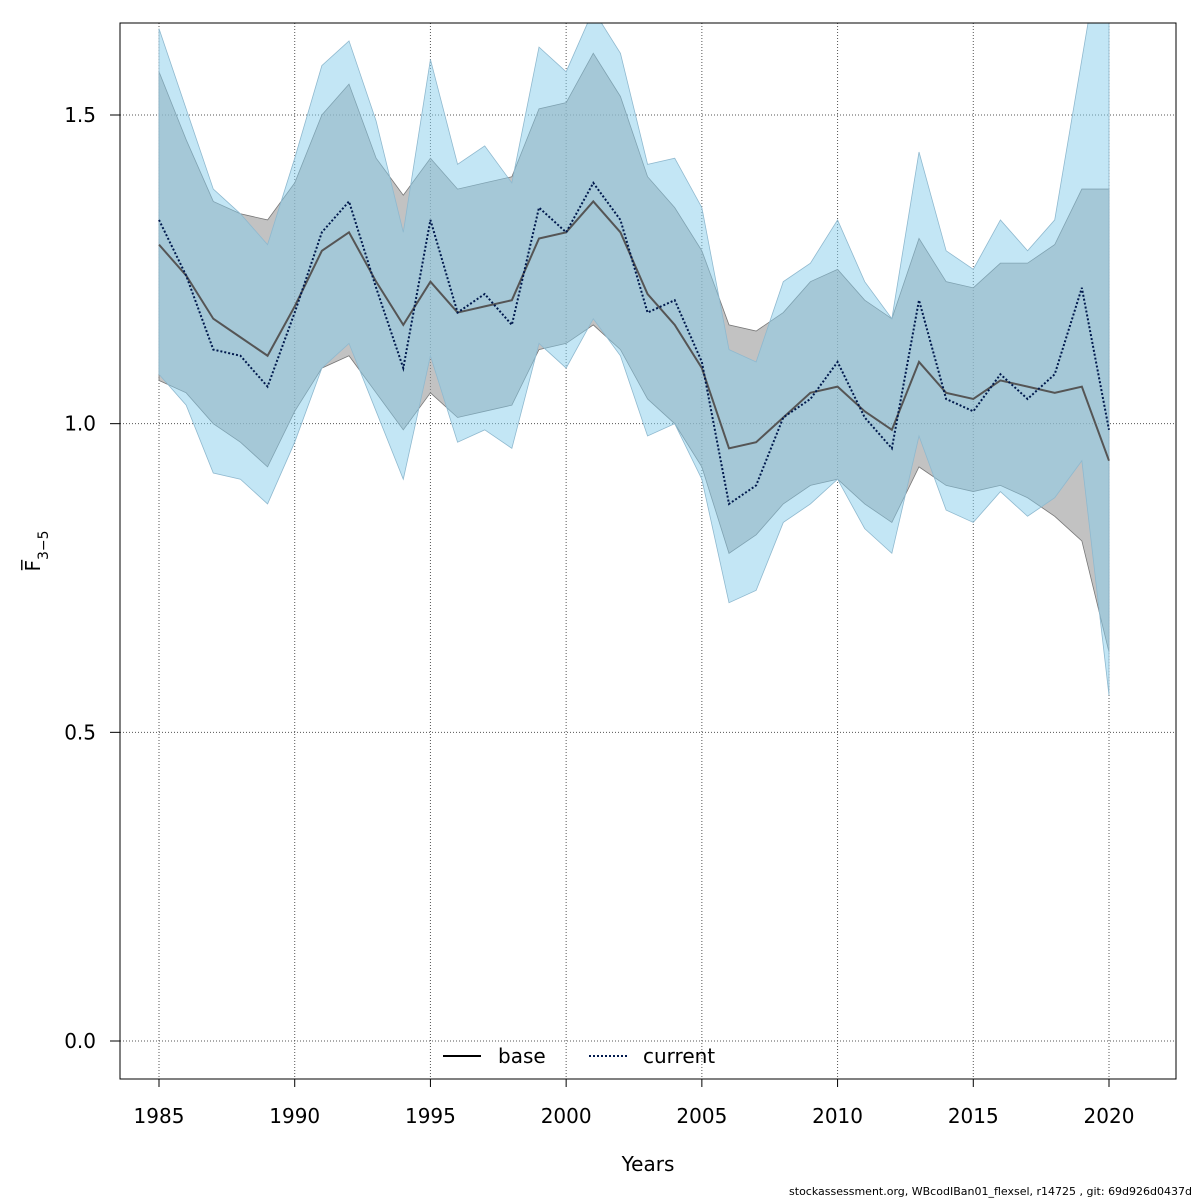 The height and width of the screenshot is (1200, 1200). I want to click on y-axis-title: F̅3−5, so click(36, 550).